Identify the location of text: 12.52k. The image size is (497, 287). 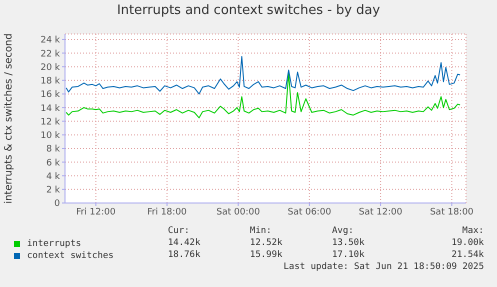
(267, 244).